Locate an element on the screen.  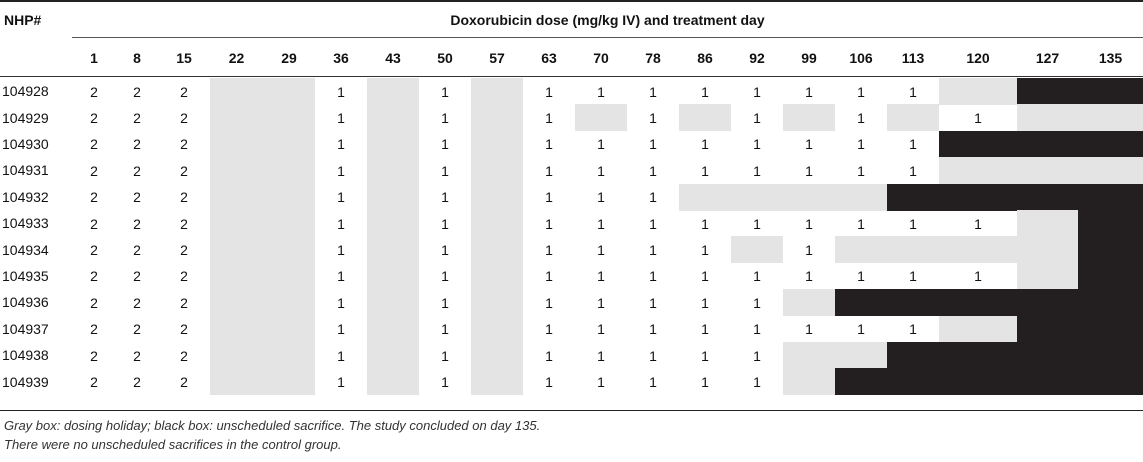
day-header-43: 43 is located at coordinates (393, 58).